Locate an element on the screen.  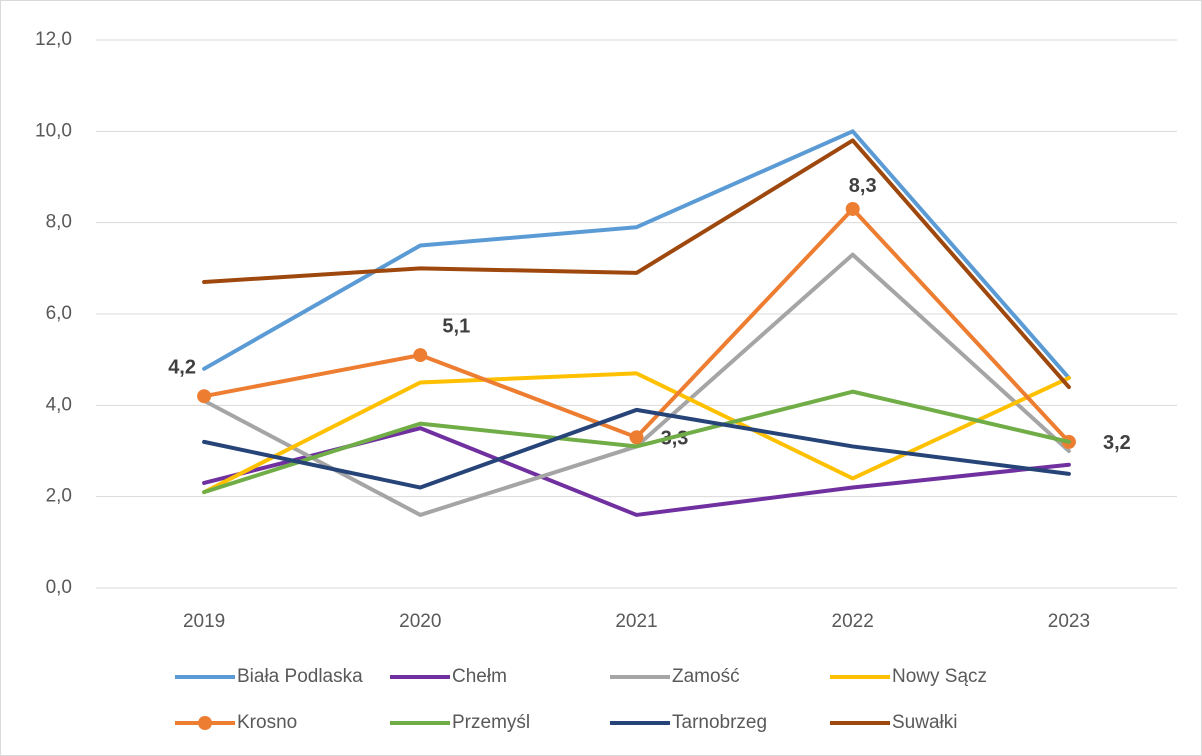
legend-marker is located at coordinates (205, 723).